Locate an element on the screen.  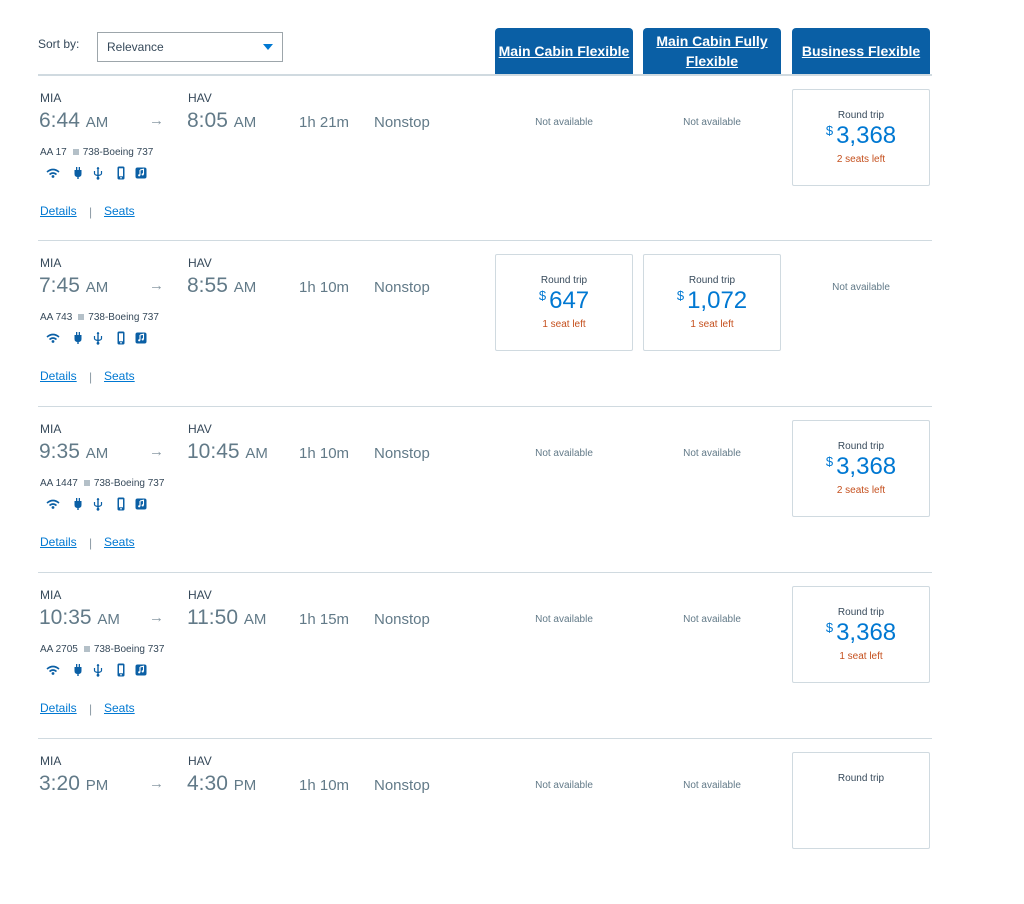
flight-duration: 1h 10m is located at coordinates (324, 453).